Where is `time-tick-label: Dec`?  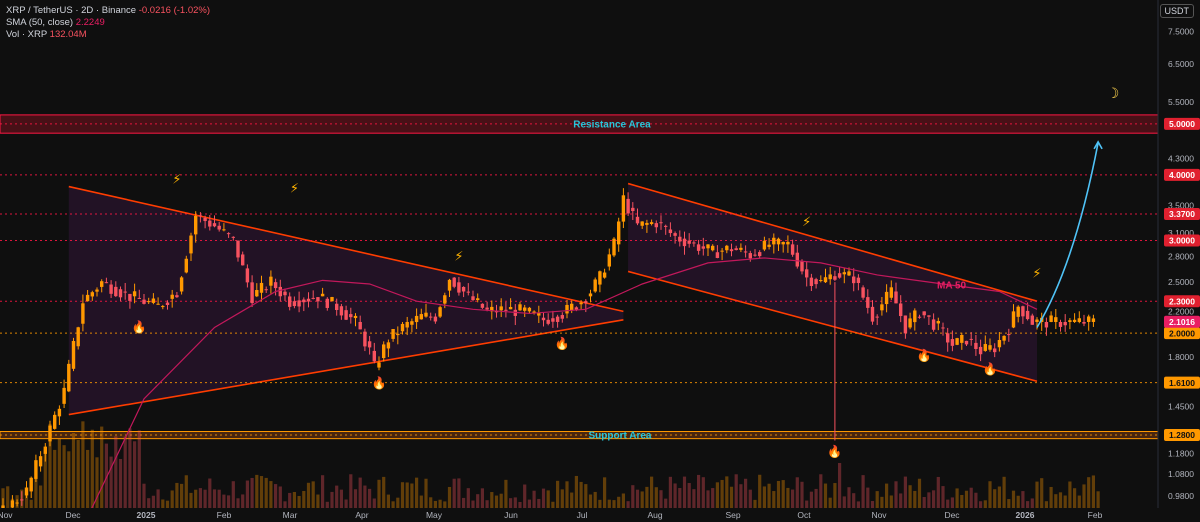
time-tick-label: Dec is located at coordinates (73, 515).